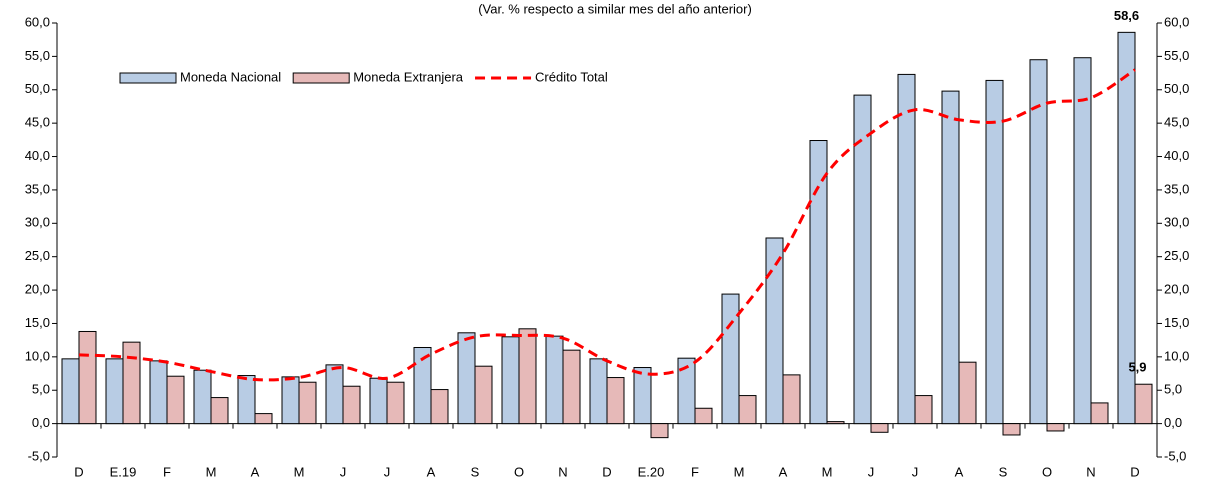 This screenshot has width=1206, height=482. I want to click on x-tick-label: E.20, so click(651, 471).